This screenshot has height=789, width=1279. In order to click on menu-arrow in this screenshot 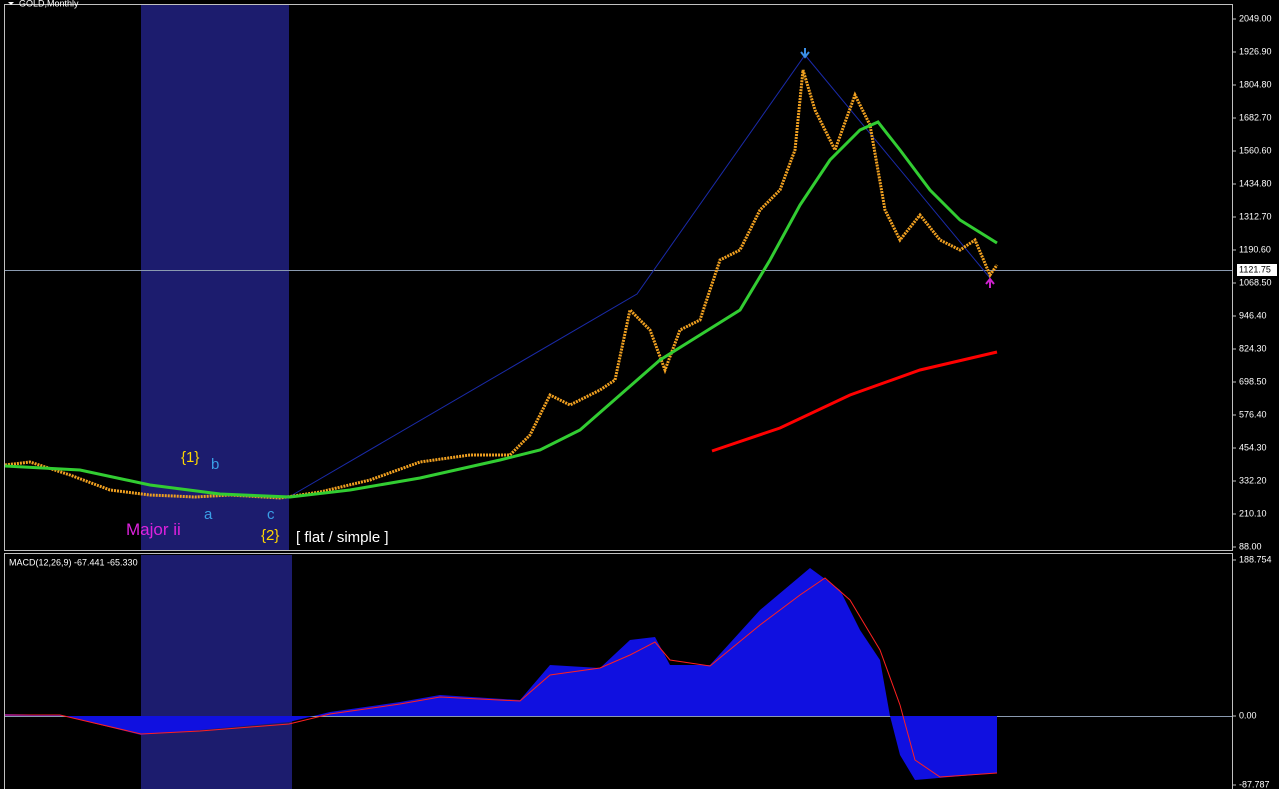, I will do `click(11, 3)`.